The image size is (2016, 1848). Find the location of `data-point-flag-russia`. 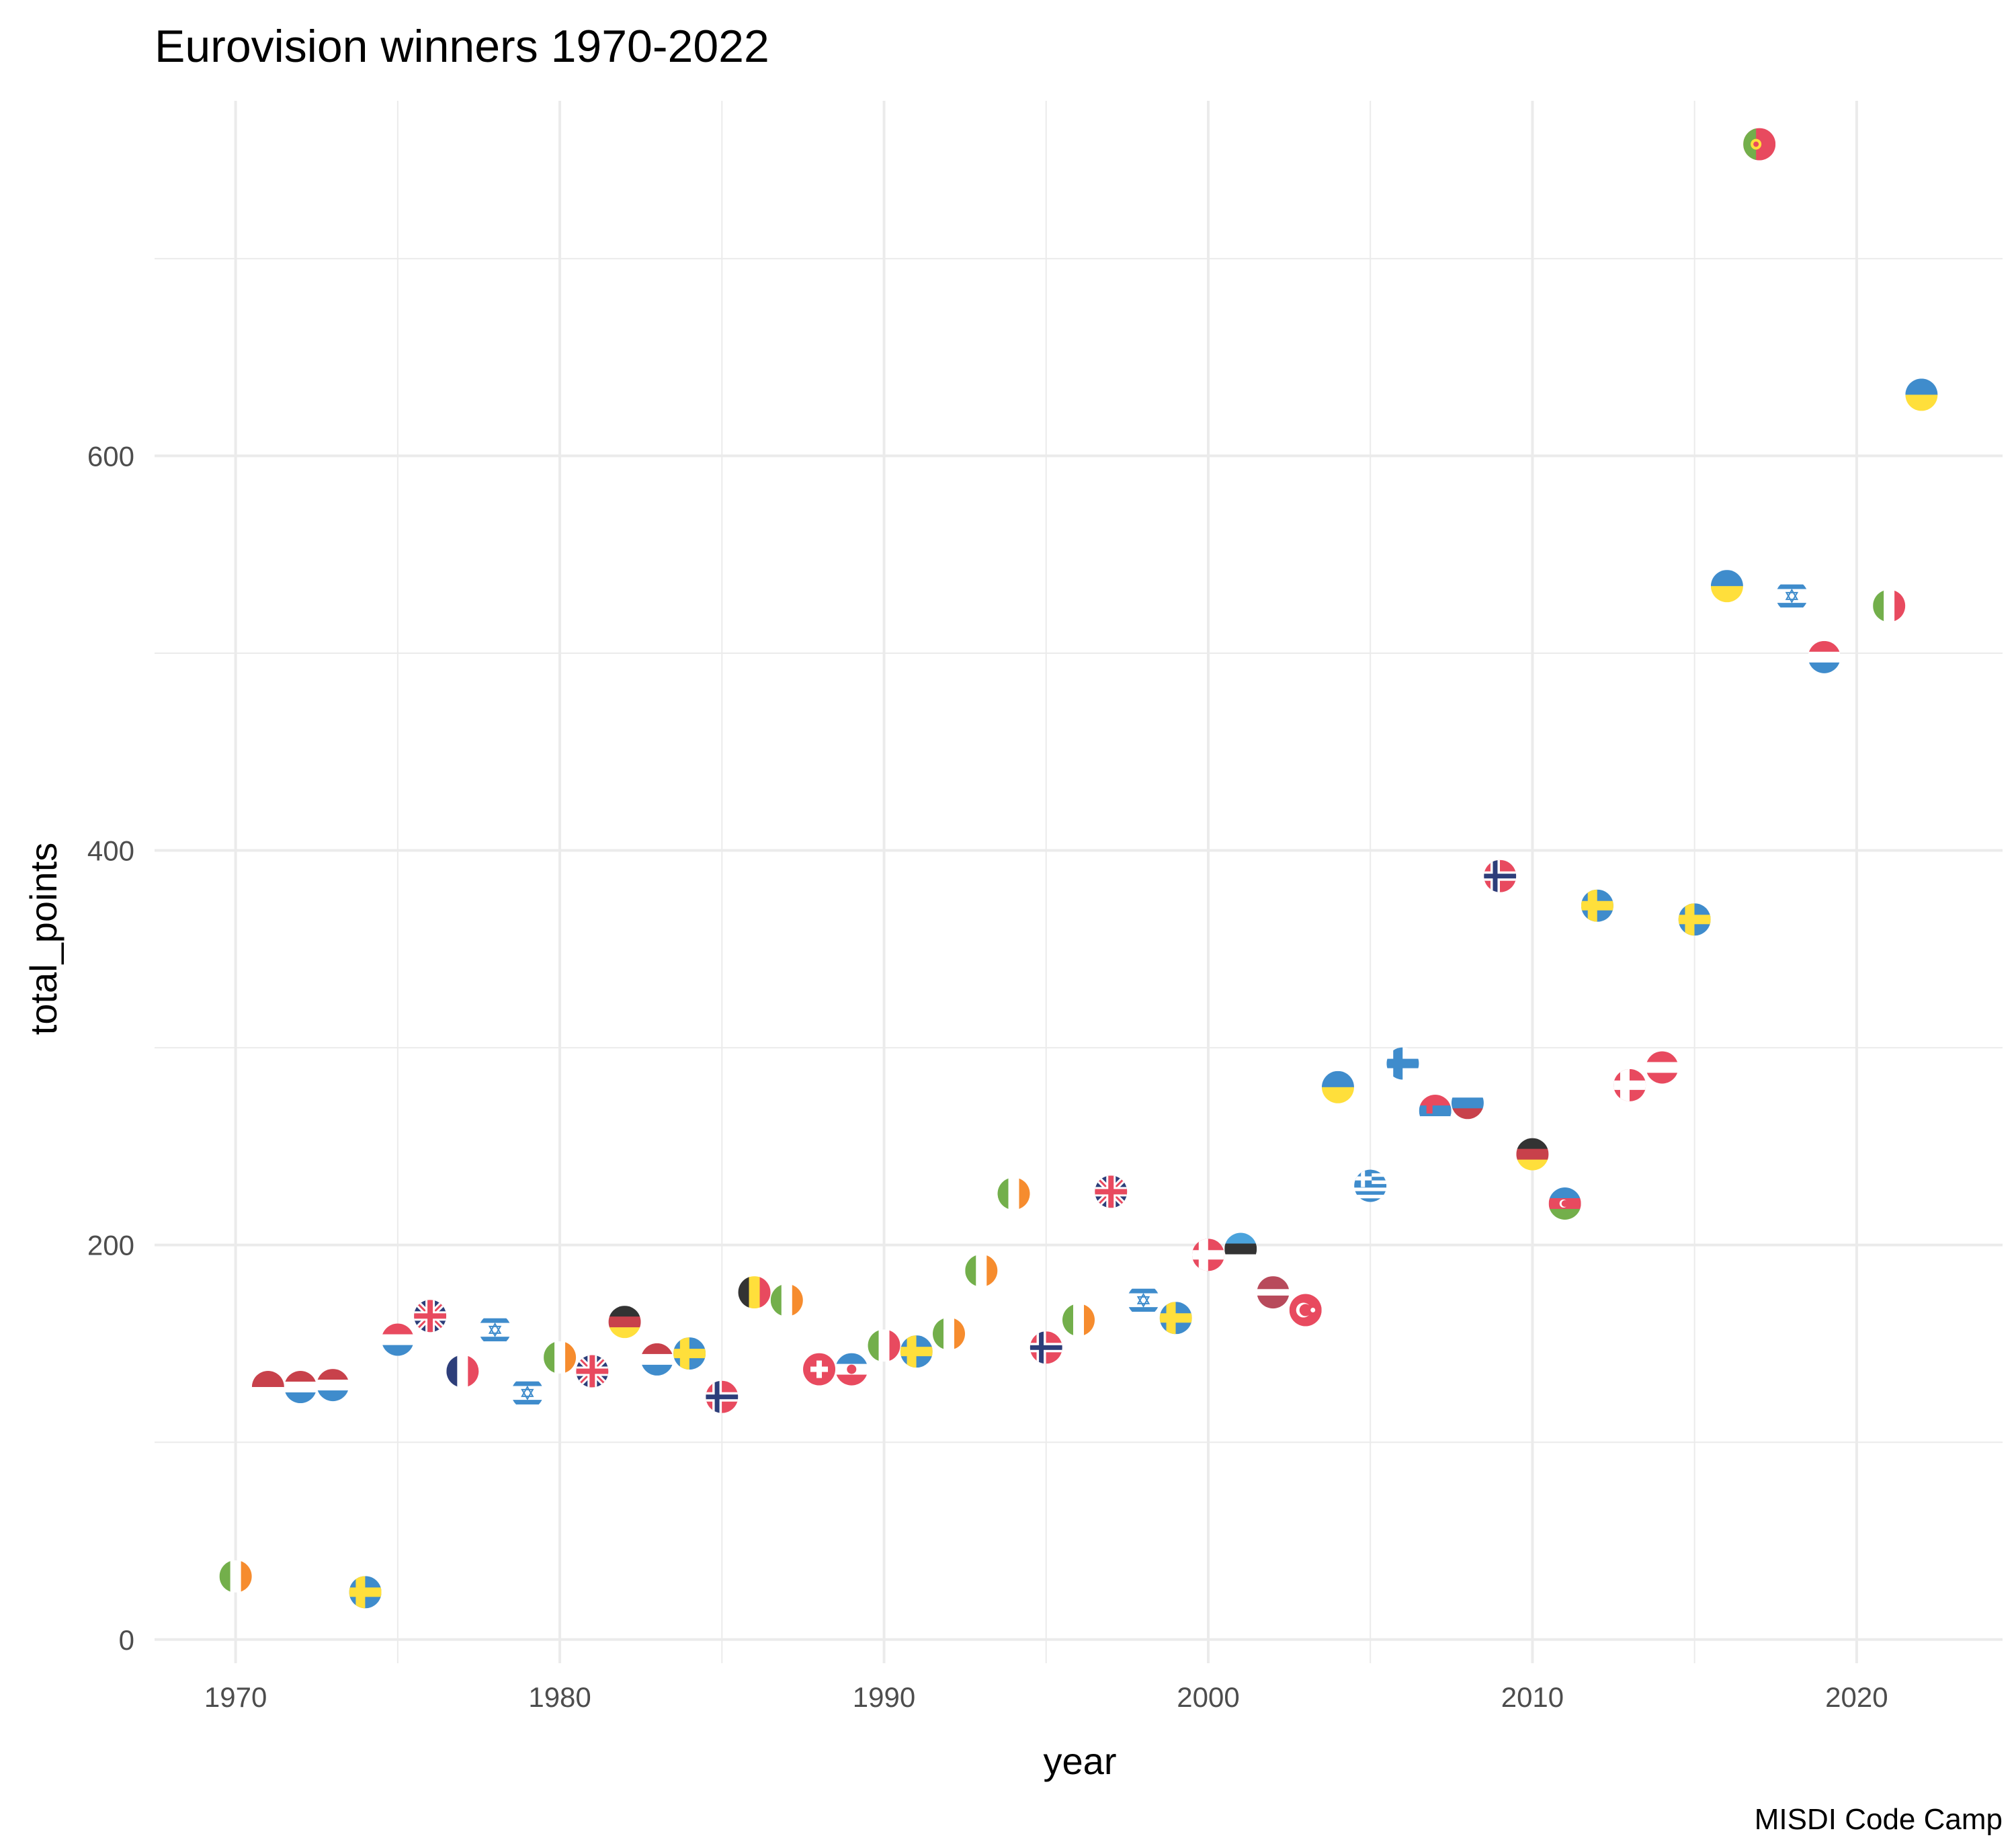

data-point-flag-russia is located at coordinates (1467, 1103).